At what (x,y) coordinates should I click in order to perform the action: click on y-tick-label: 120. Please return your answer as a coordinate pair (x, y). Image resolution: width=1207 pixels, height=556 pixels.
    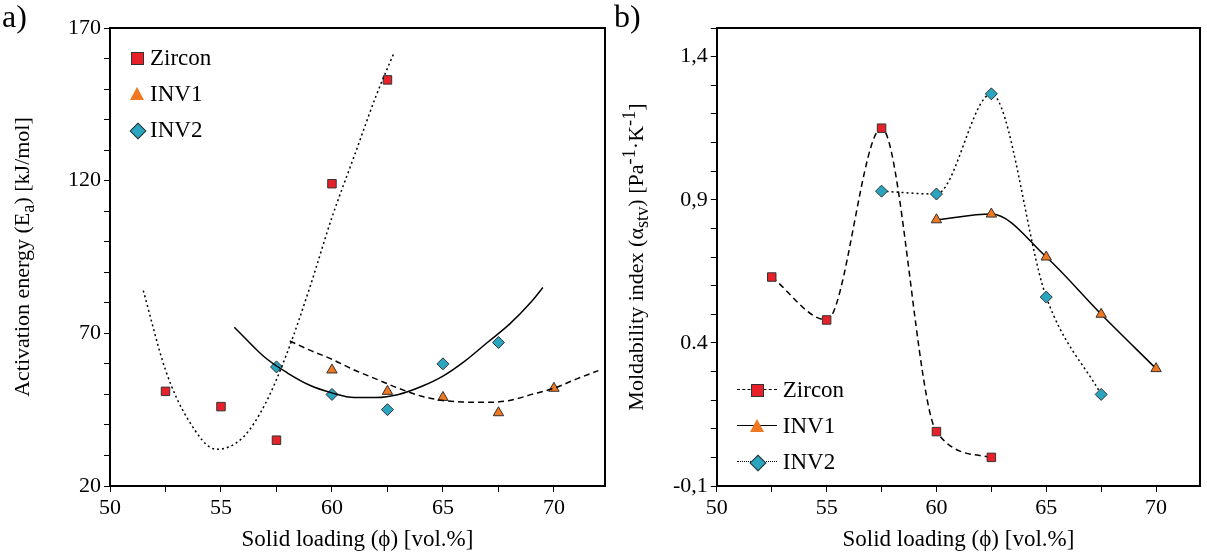
    Looking at the image, I should click on (84, 179).